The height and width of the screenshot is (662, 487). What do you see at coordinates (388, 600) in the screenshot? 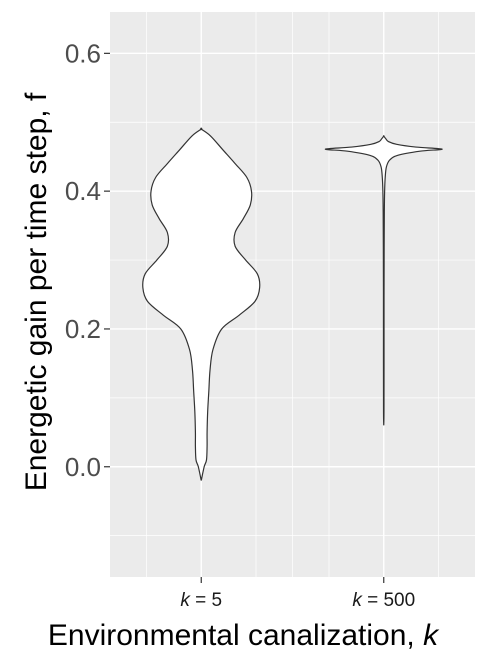
I see `x-tick-label-value: = 500` at bounding box center [388, 600].